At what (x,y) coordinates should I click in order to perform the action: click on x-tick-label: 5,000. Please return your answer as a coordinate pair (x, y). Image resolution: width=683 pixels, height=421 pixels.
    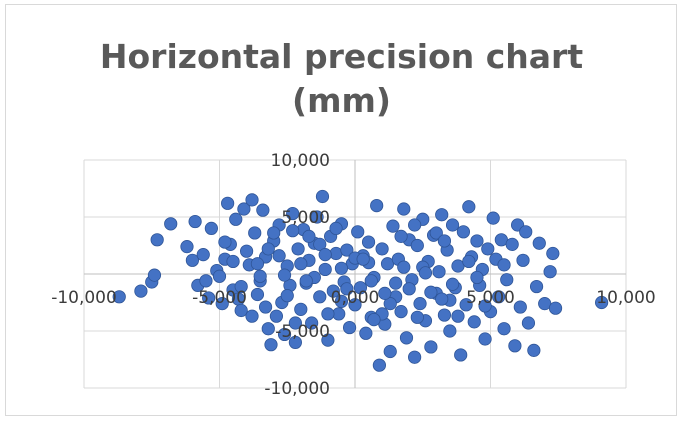
    Looking at the image, I should click on (490, 298).